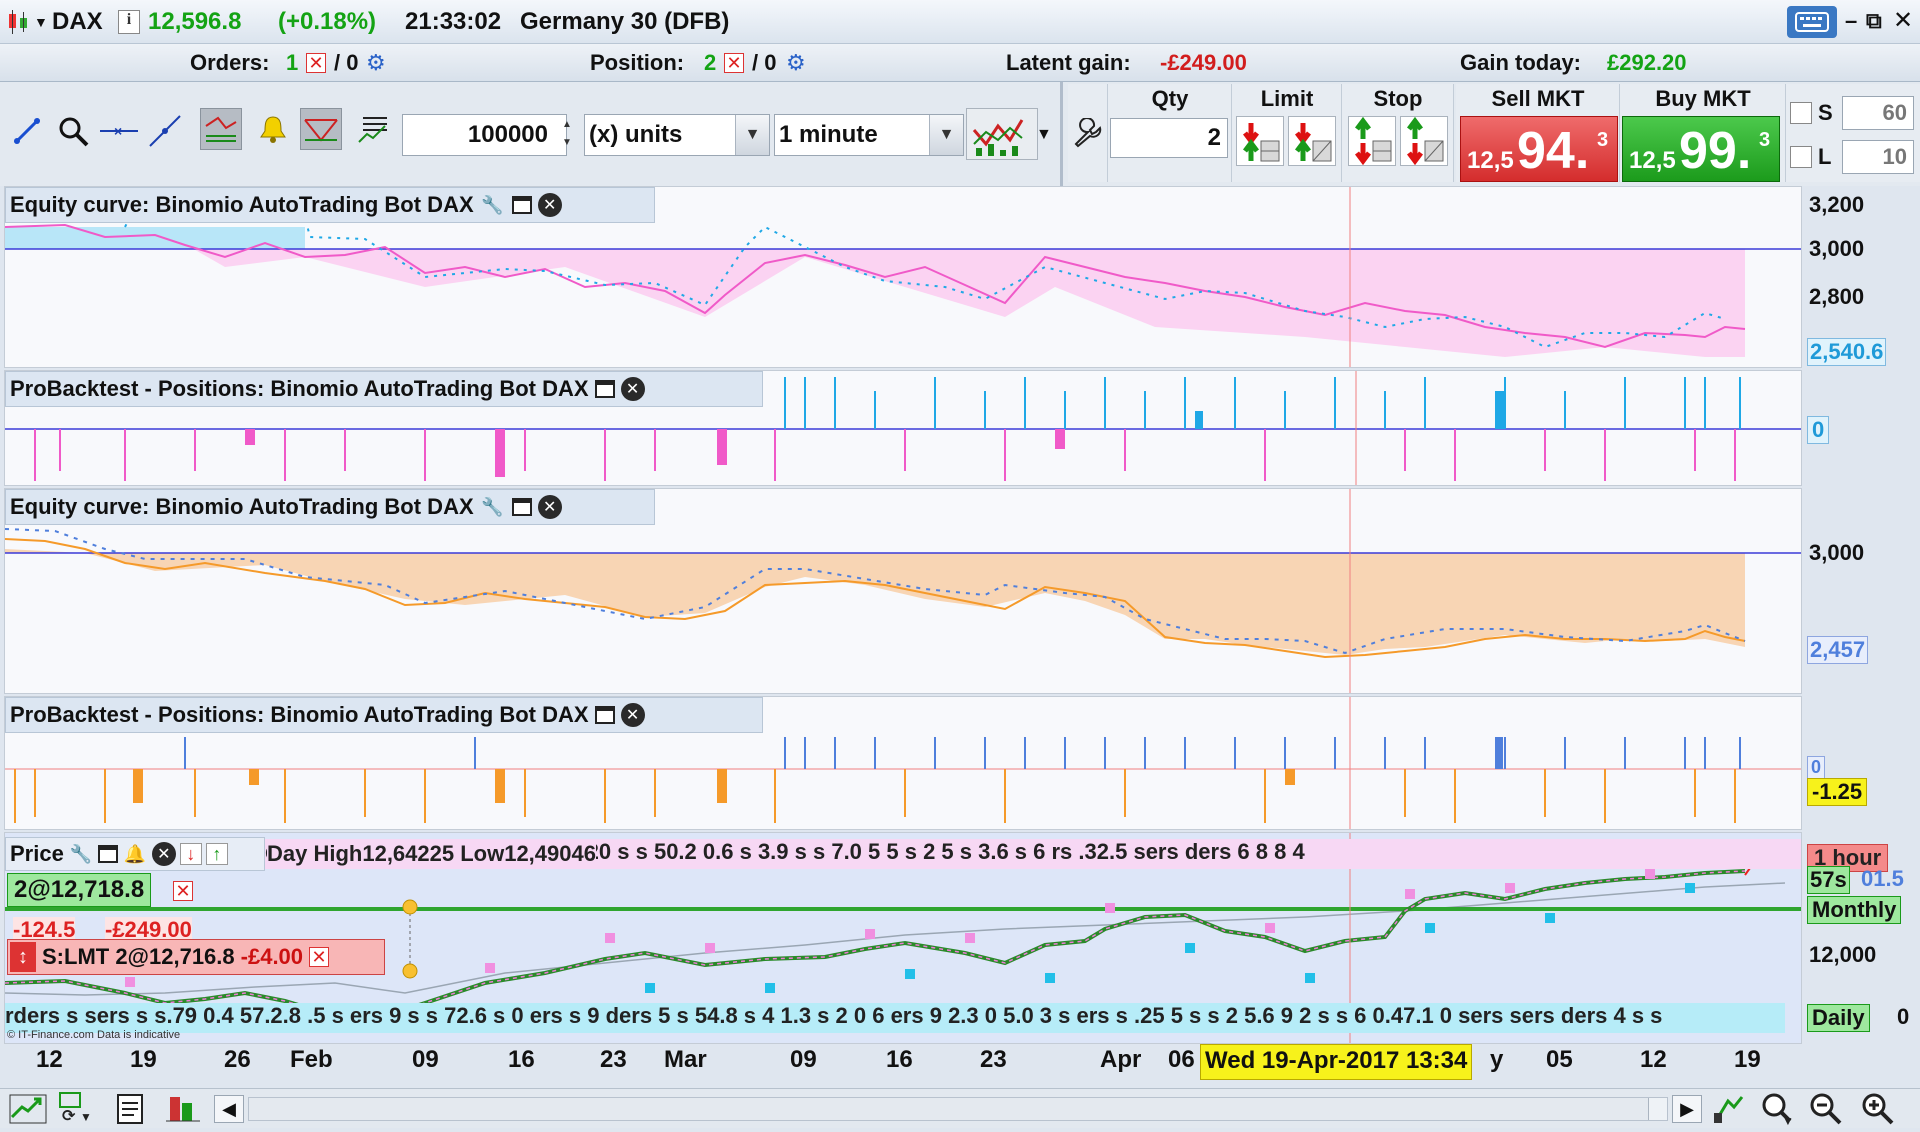  I want to click on x-tick: 09, so click(803, 1059).